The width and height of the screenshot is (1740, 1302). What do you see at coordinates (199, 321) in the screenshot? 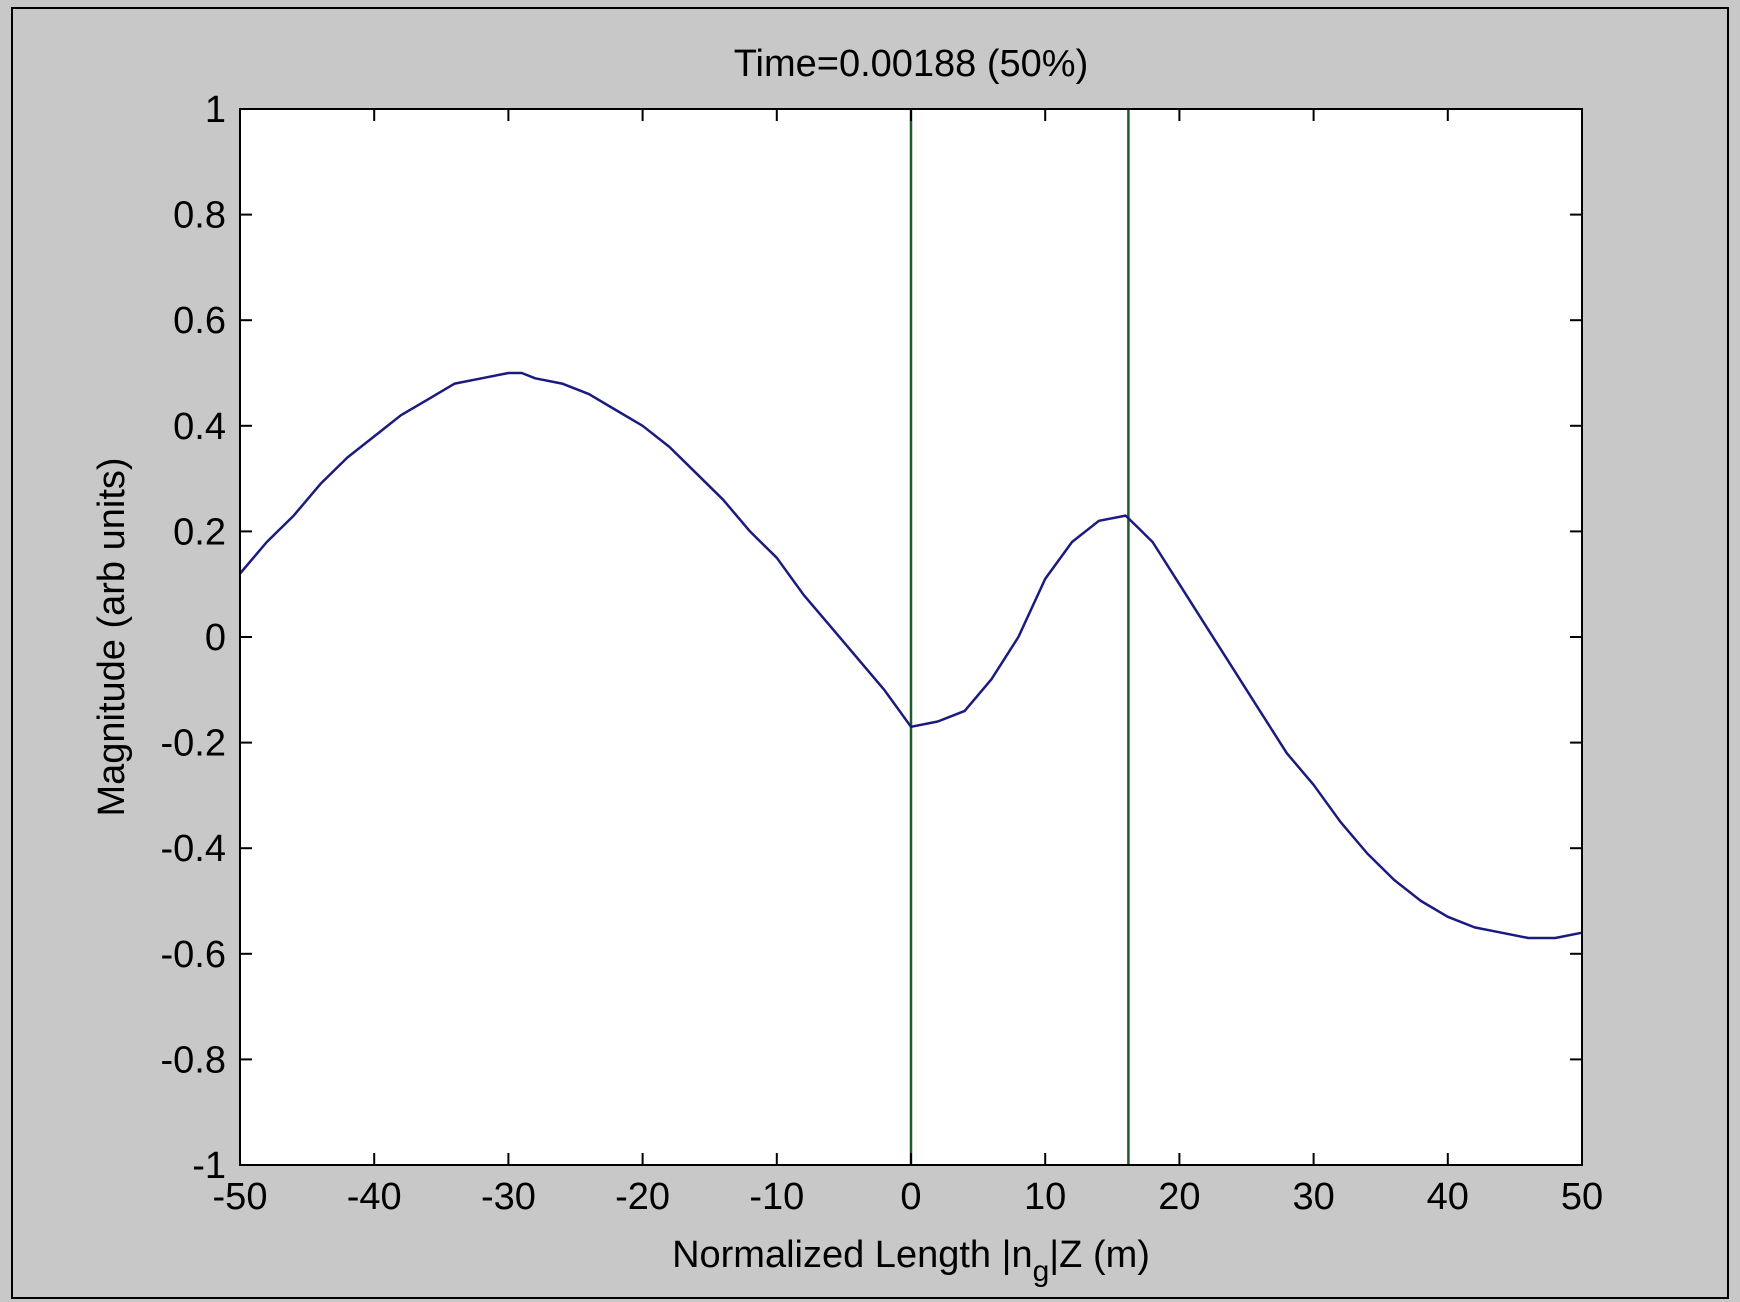
I see `y-tick-label: 0.6` at bounding box center [199, 321].